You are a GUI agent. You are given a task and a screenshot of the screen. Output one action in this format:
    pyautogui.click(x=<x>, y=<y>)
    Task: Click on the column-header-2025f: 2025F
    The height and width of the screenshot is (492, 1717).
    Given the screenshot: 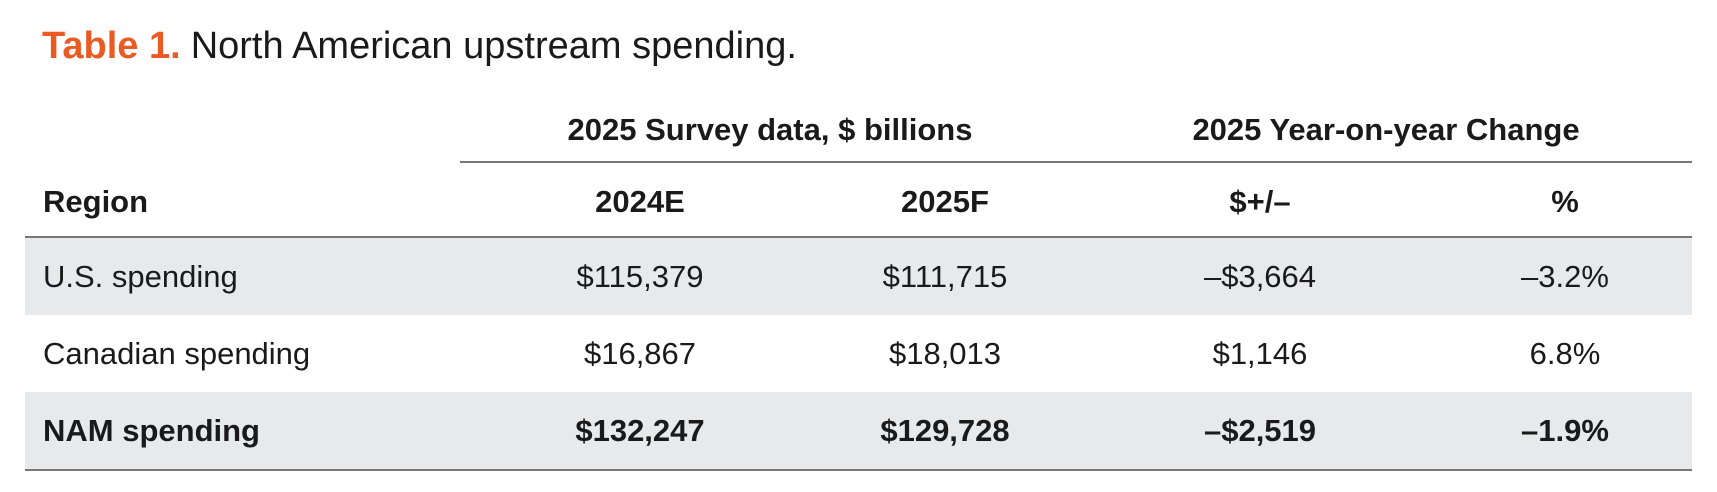 What is the action you would take?
    pyautogui.click(x=945, y=201)
    